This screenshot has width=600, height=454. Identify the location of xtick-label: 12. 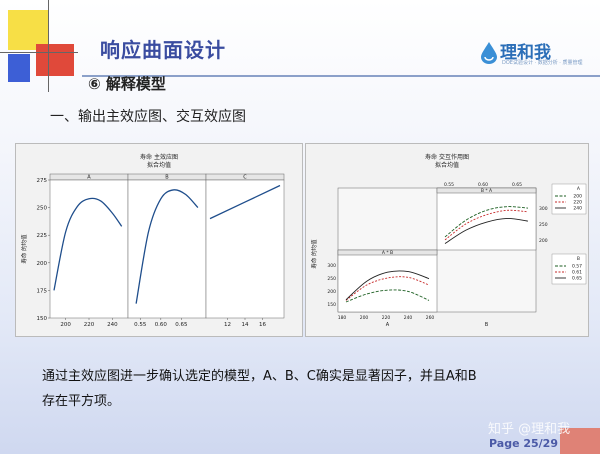
(227, 325).